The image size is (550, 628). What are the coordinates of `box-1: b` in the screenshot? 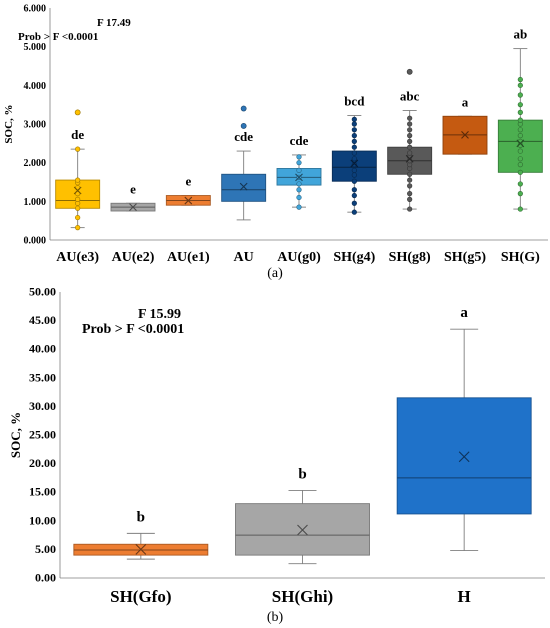 It's located at (141, 534).